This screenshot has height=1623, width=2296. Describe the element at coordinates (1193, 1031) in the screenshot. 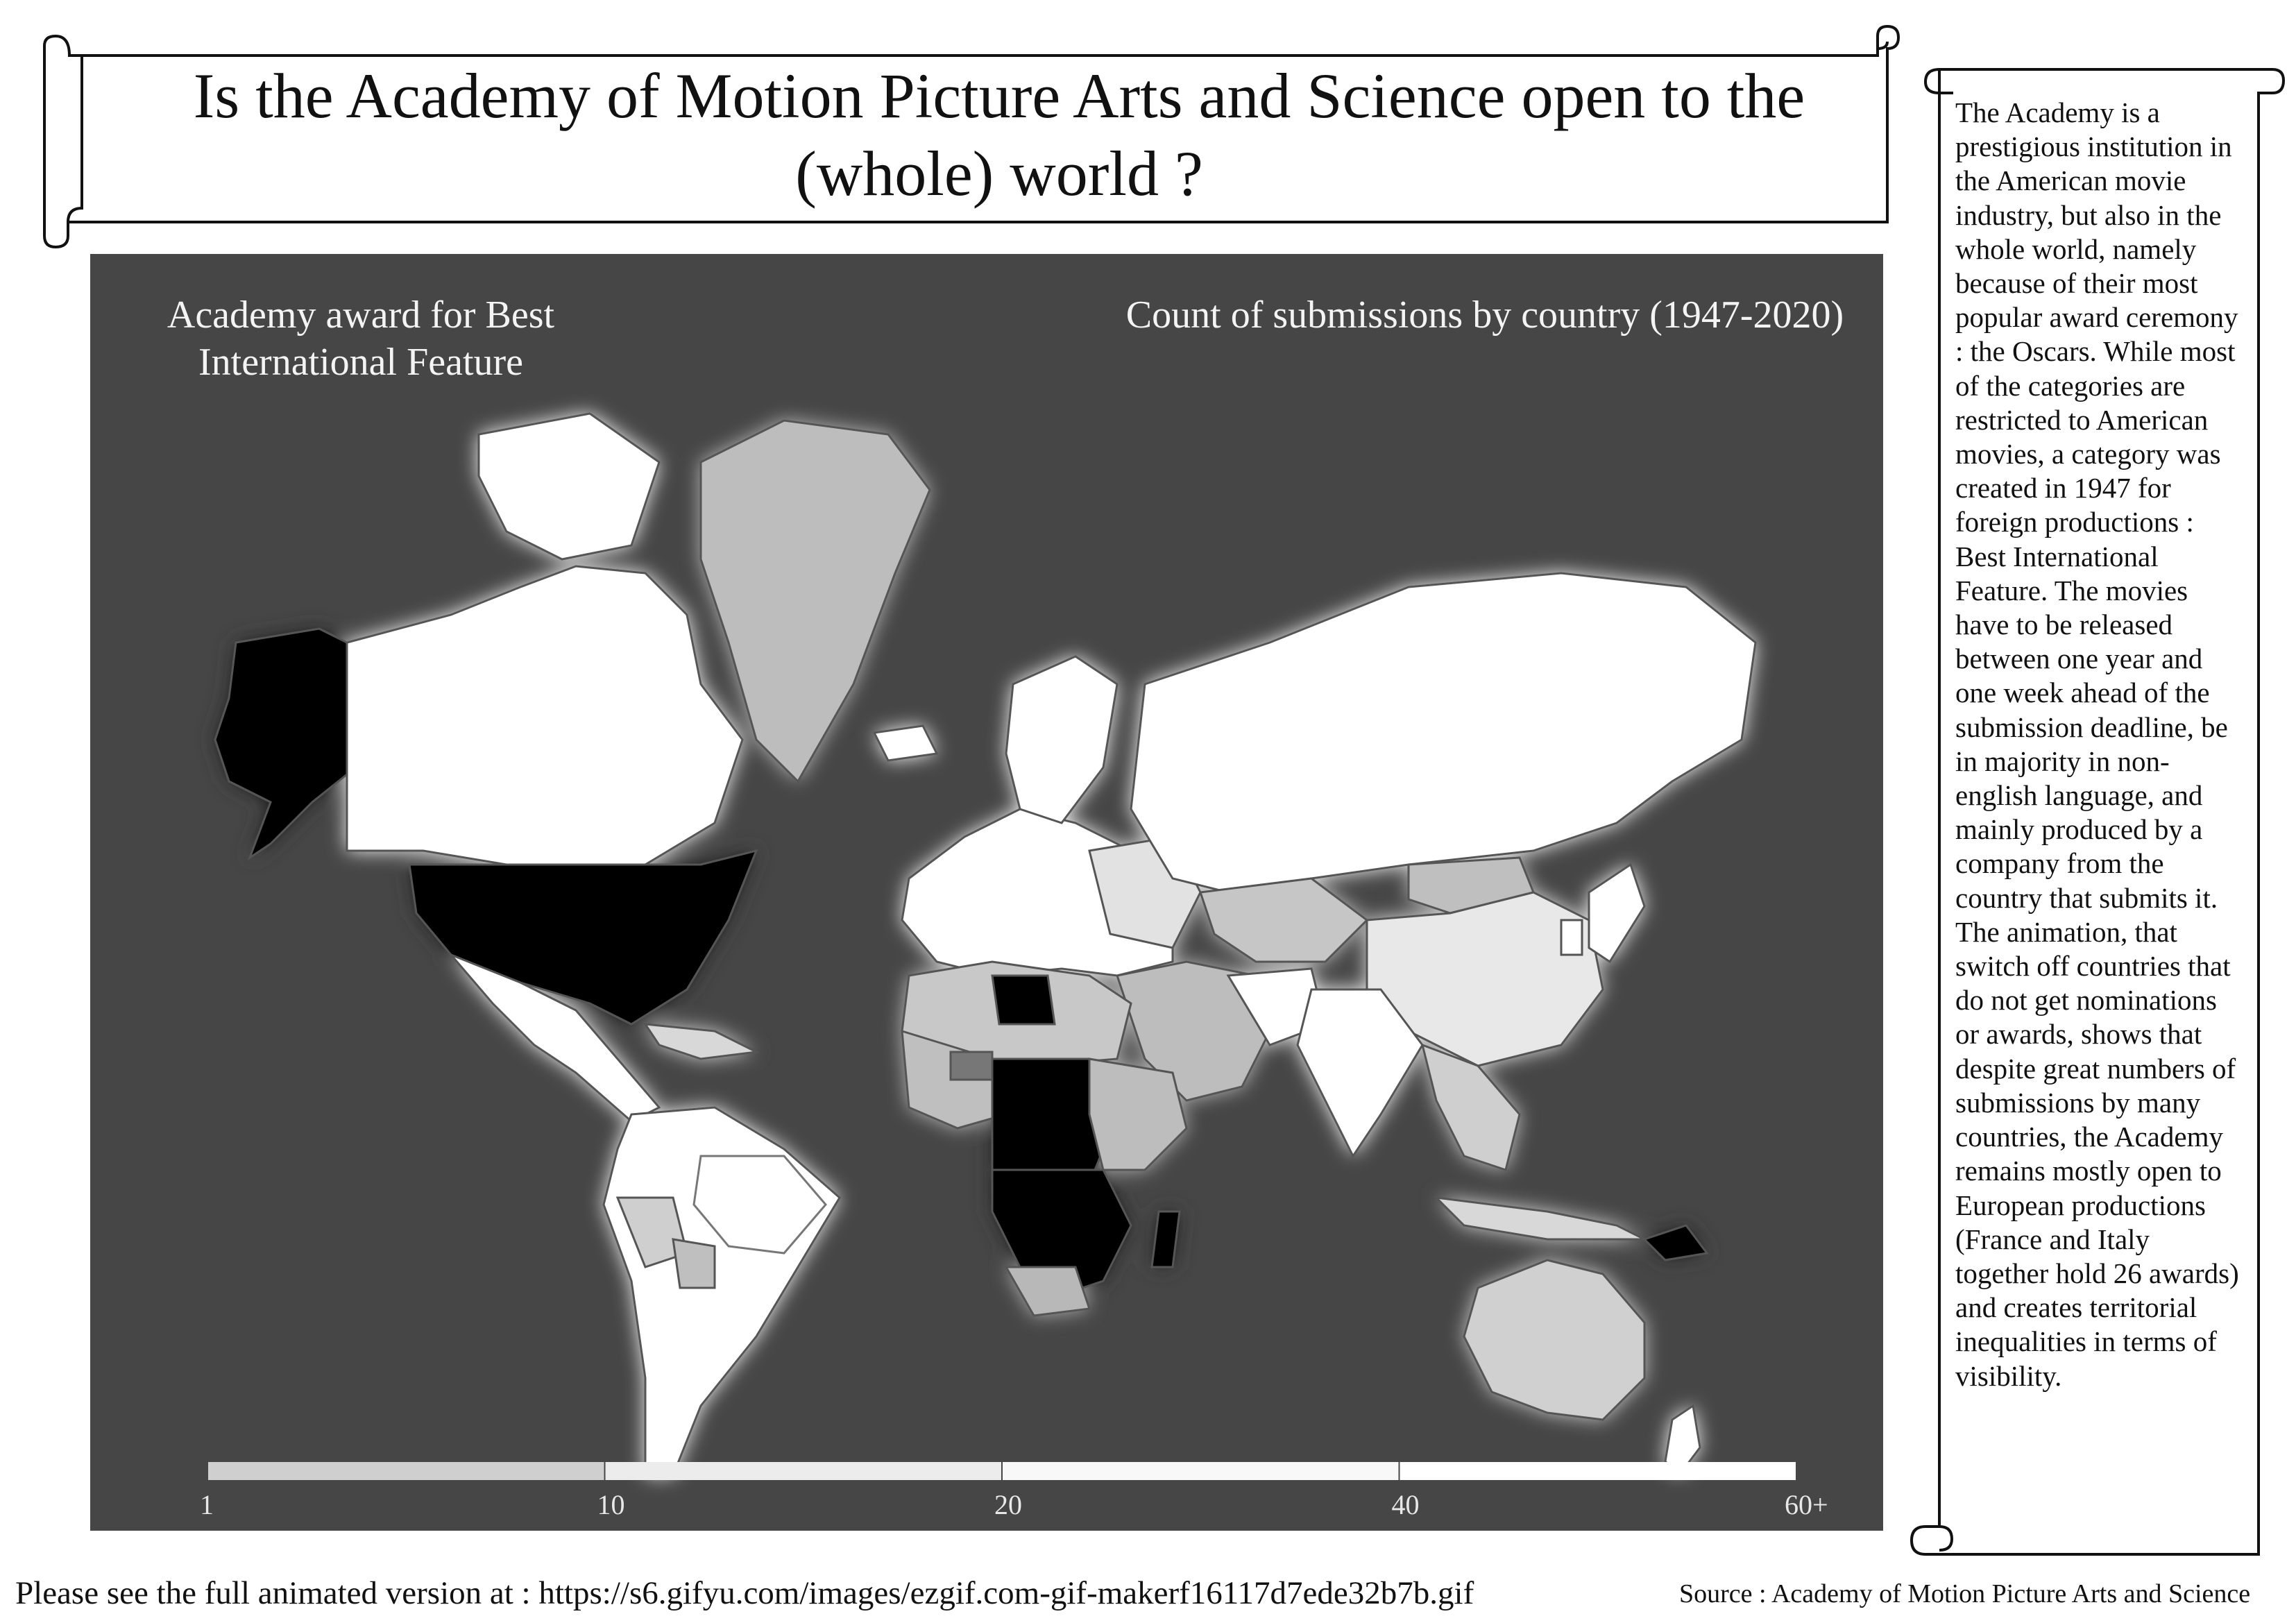

I see `region-middle-east` at that location.